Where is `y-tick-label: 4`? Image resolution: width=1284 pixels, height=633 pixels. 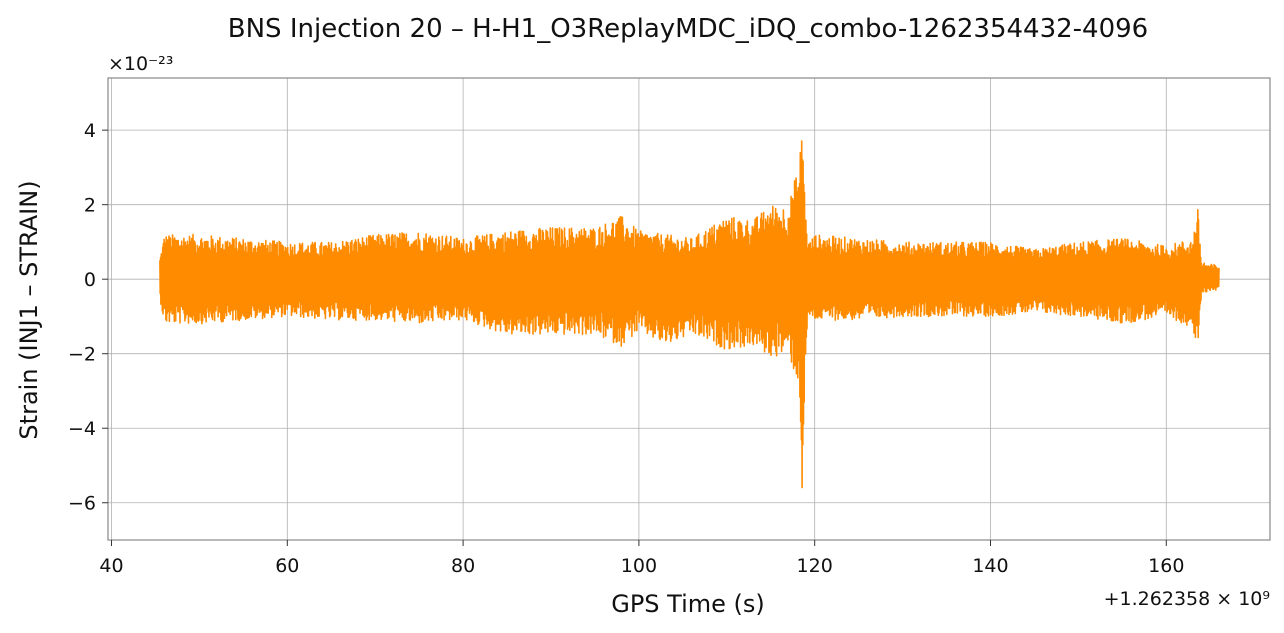 y-tick-label: 4 is located at coordinates (90, 131).